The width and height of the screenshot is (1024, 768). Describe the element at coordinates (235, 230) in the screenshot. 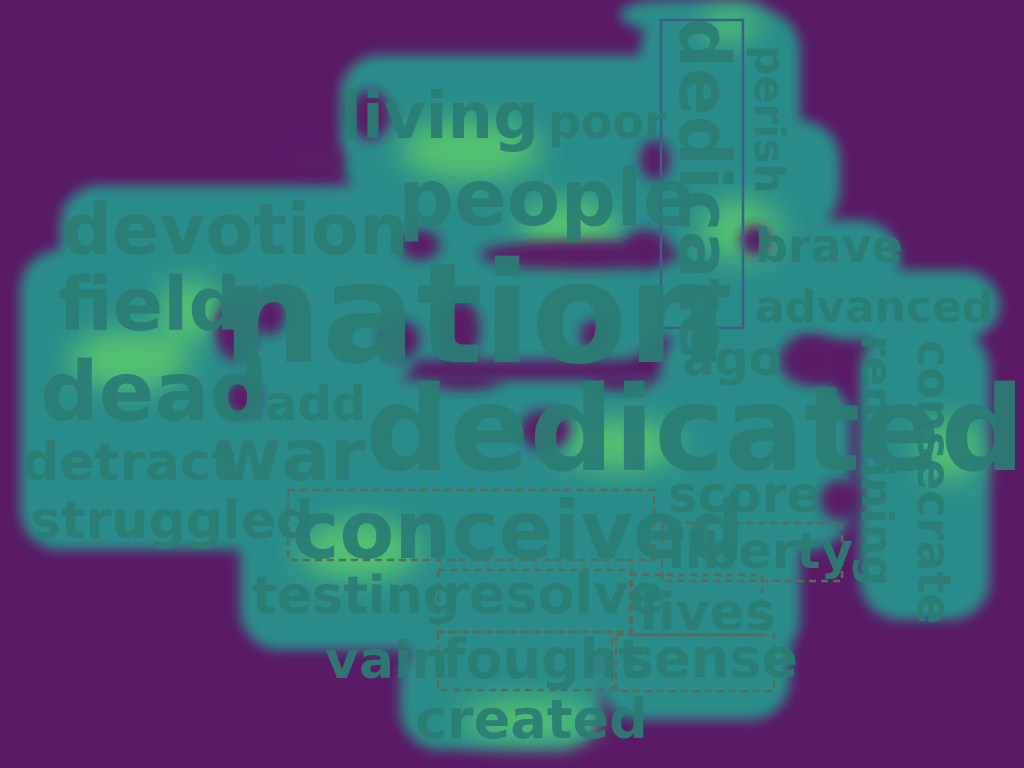

I see `word-devotion: devotion` at that location.